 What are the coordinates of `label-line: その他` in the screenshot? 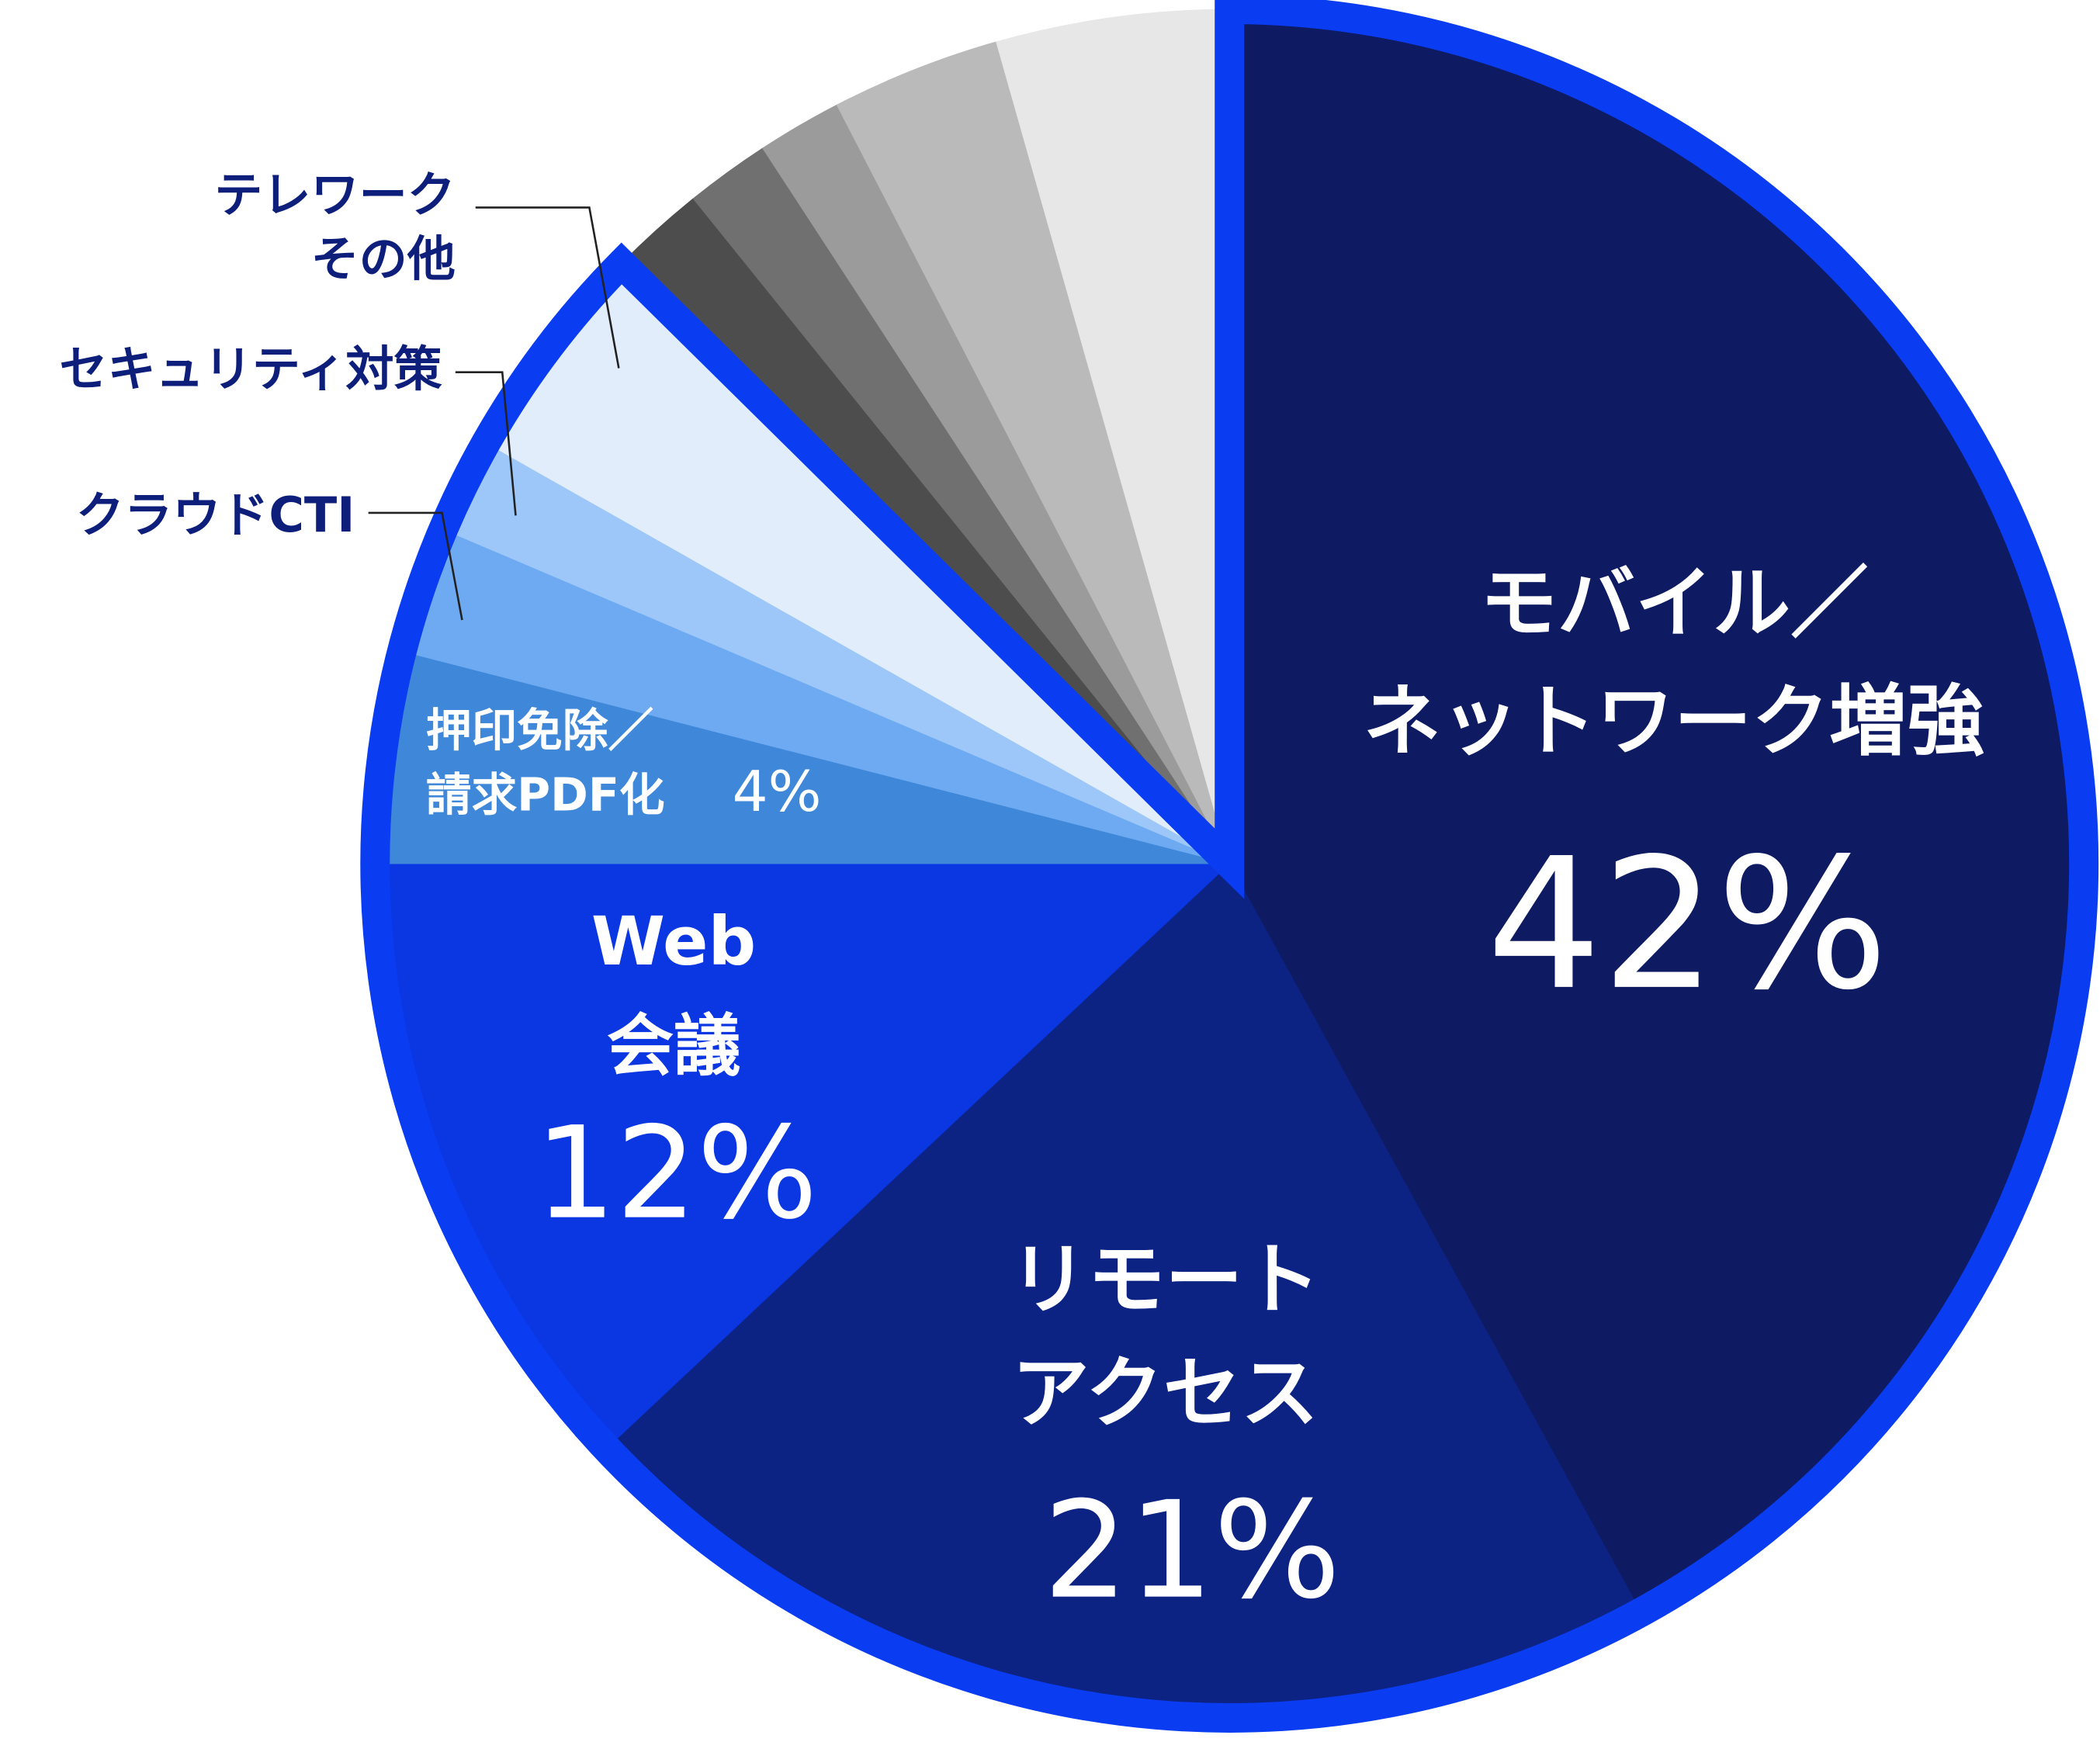 It's located at (382, 259).